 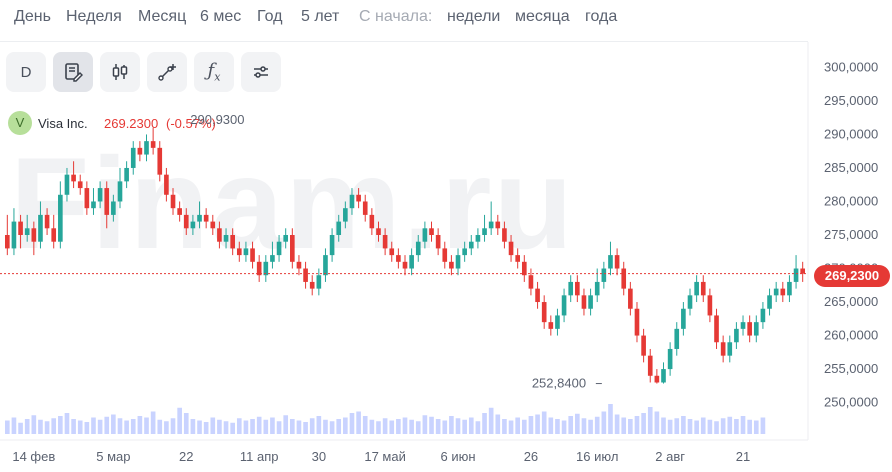 What do you see at coordinates (851, 167) in the screenshot?
I see `y-tick-label: 285,0000` at bounding box center [851, 167].